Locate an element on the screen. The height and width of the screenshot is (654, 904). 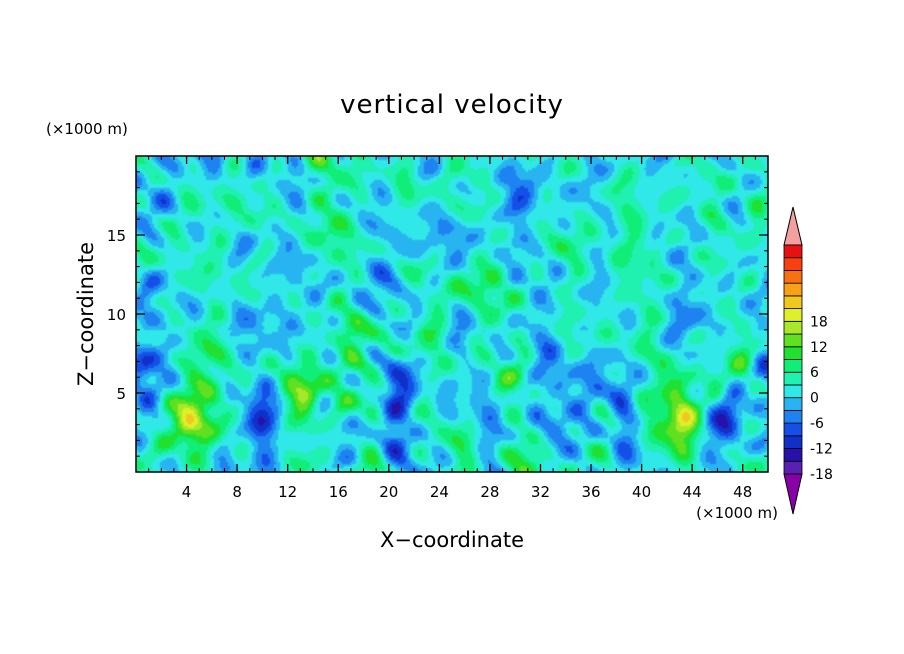
x-tick-label: 8 is located at coordinates (237, 492).